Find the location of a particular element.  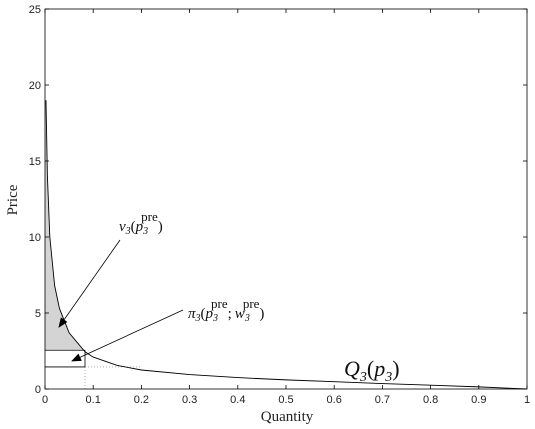

x-tick-label: 0.2 is located at coordinates (141, 400).